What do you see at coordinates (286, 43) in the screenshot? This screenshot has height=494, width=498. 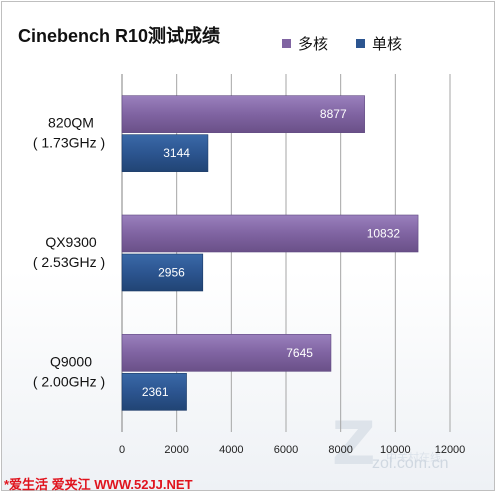 I see `legend-swatch-multi` at bounding box center [286, 43].